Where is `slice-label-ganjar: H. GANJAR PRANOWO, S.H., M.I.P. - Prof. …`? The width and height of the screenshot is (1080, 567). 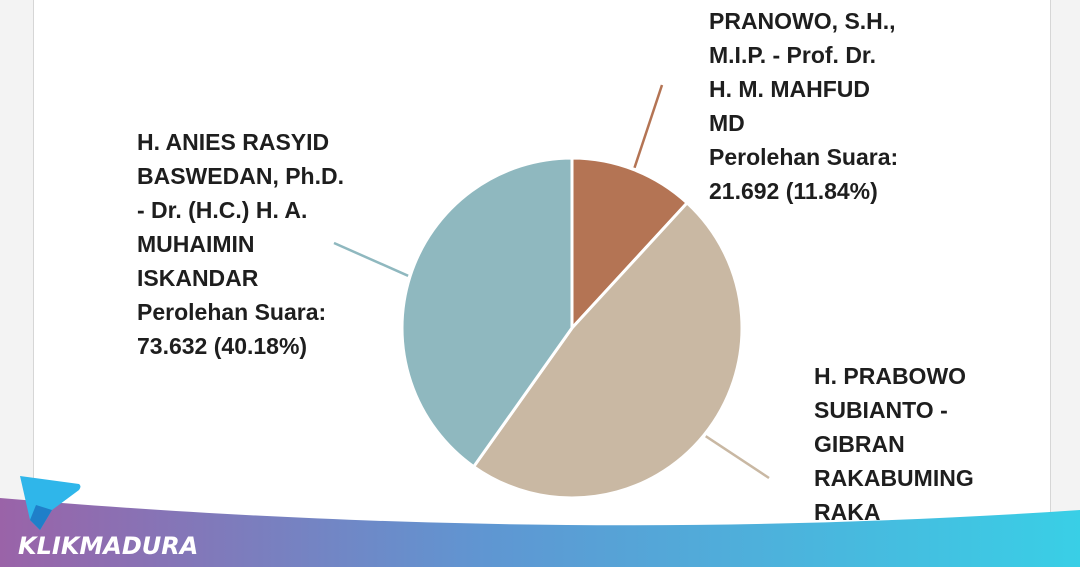 slice-label-ganjar: H. GANJAR PRANOWO, S.H., M.I.P. - Prof. … is located at coordinates (824, 104).